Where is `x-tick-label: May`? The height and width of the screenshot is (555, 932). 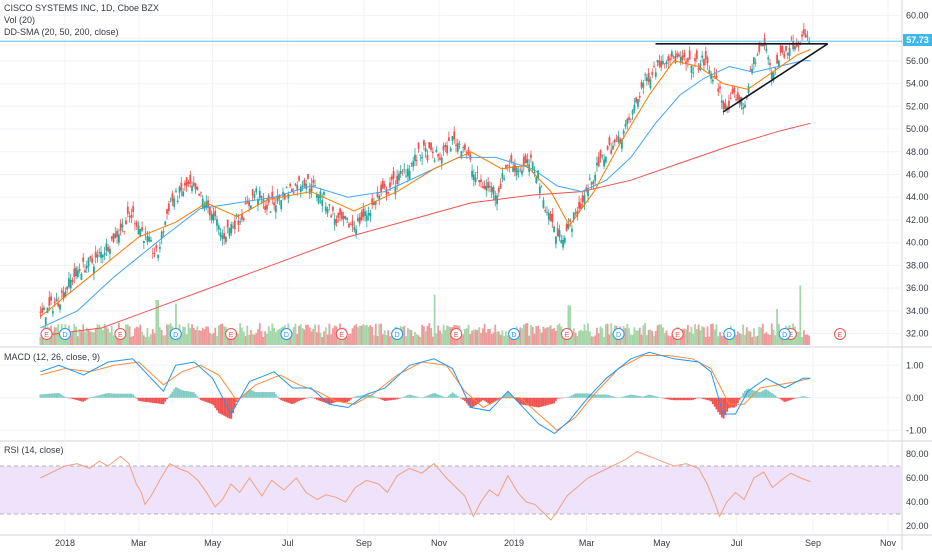 x-tick-label: May is located at coordinates (213, 543).